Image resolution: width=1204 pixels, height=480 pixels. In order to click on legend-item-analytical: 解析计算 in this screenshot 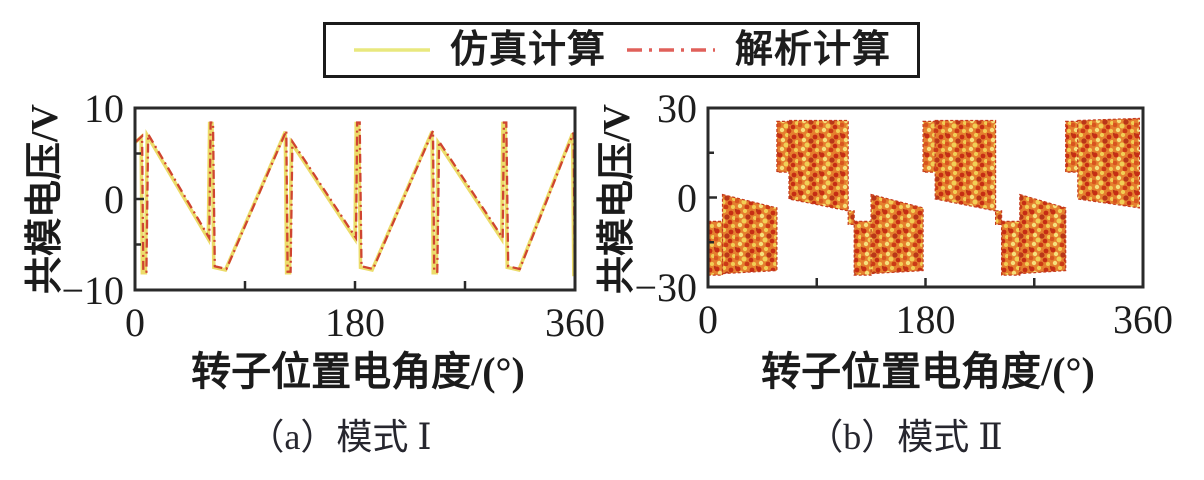, I will do `click(758, 50)`.